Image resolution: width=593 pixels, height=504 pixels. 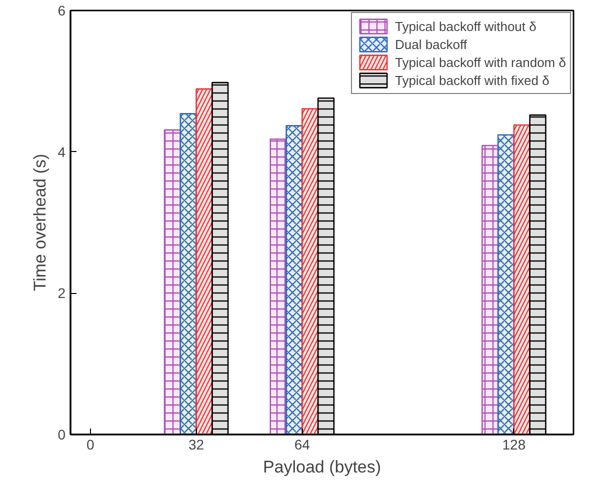 I want to click on legend-label: Typical backoff with random δ, so click(x=480, y=62).